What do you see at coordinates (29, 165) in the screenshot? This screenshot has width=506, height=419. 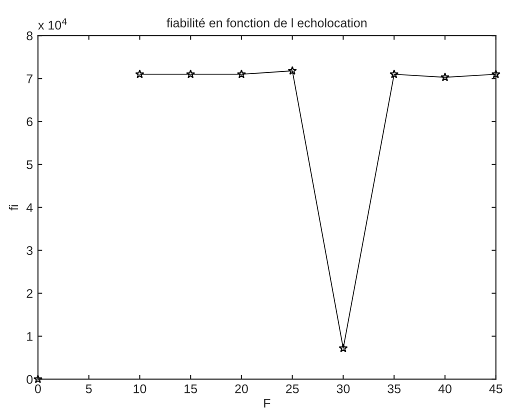 I see `y-tick-label: 5` at bounding box center [29, 165].